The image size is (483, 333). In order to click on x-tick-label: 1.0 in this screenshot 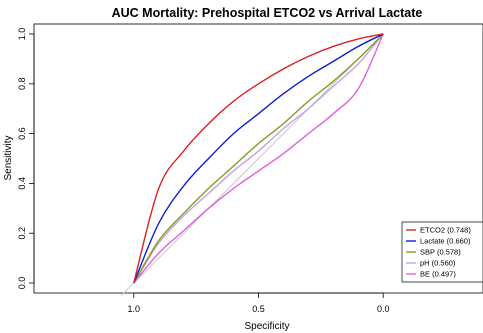, I will do `click(134, 309)`.